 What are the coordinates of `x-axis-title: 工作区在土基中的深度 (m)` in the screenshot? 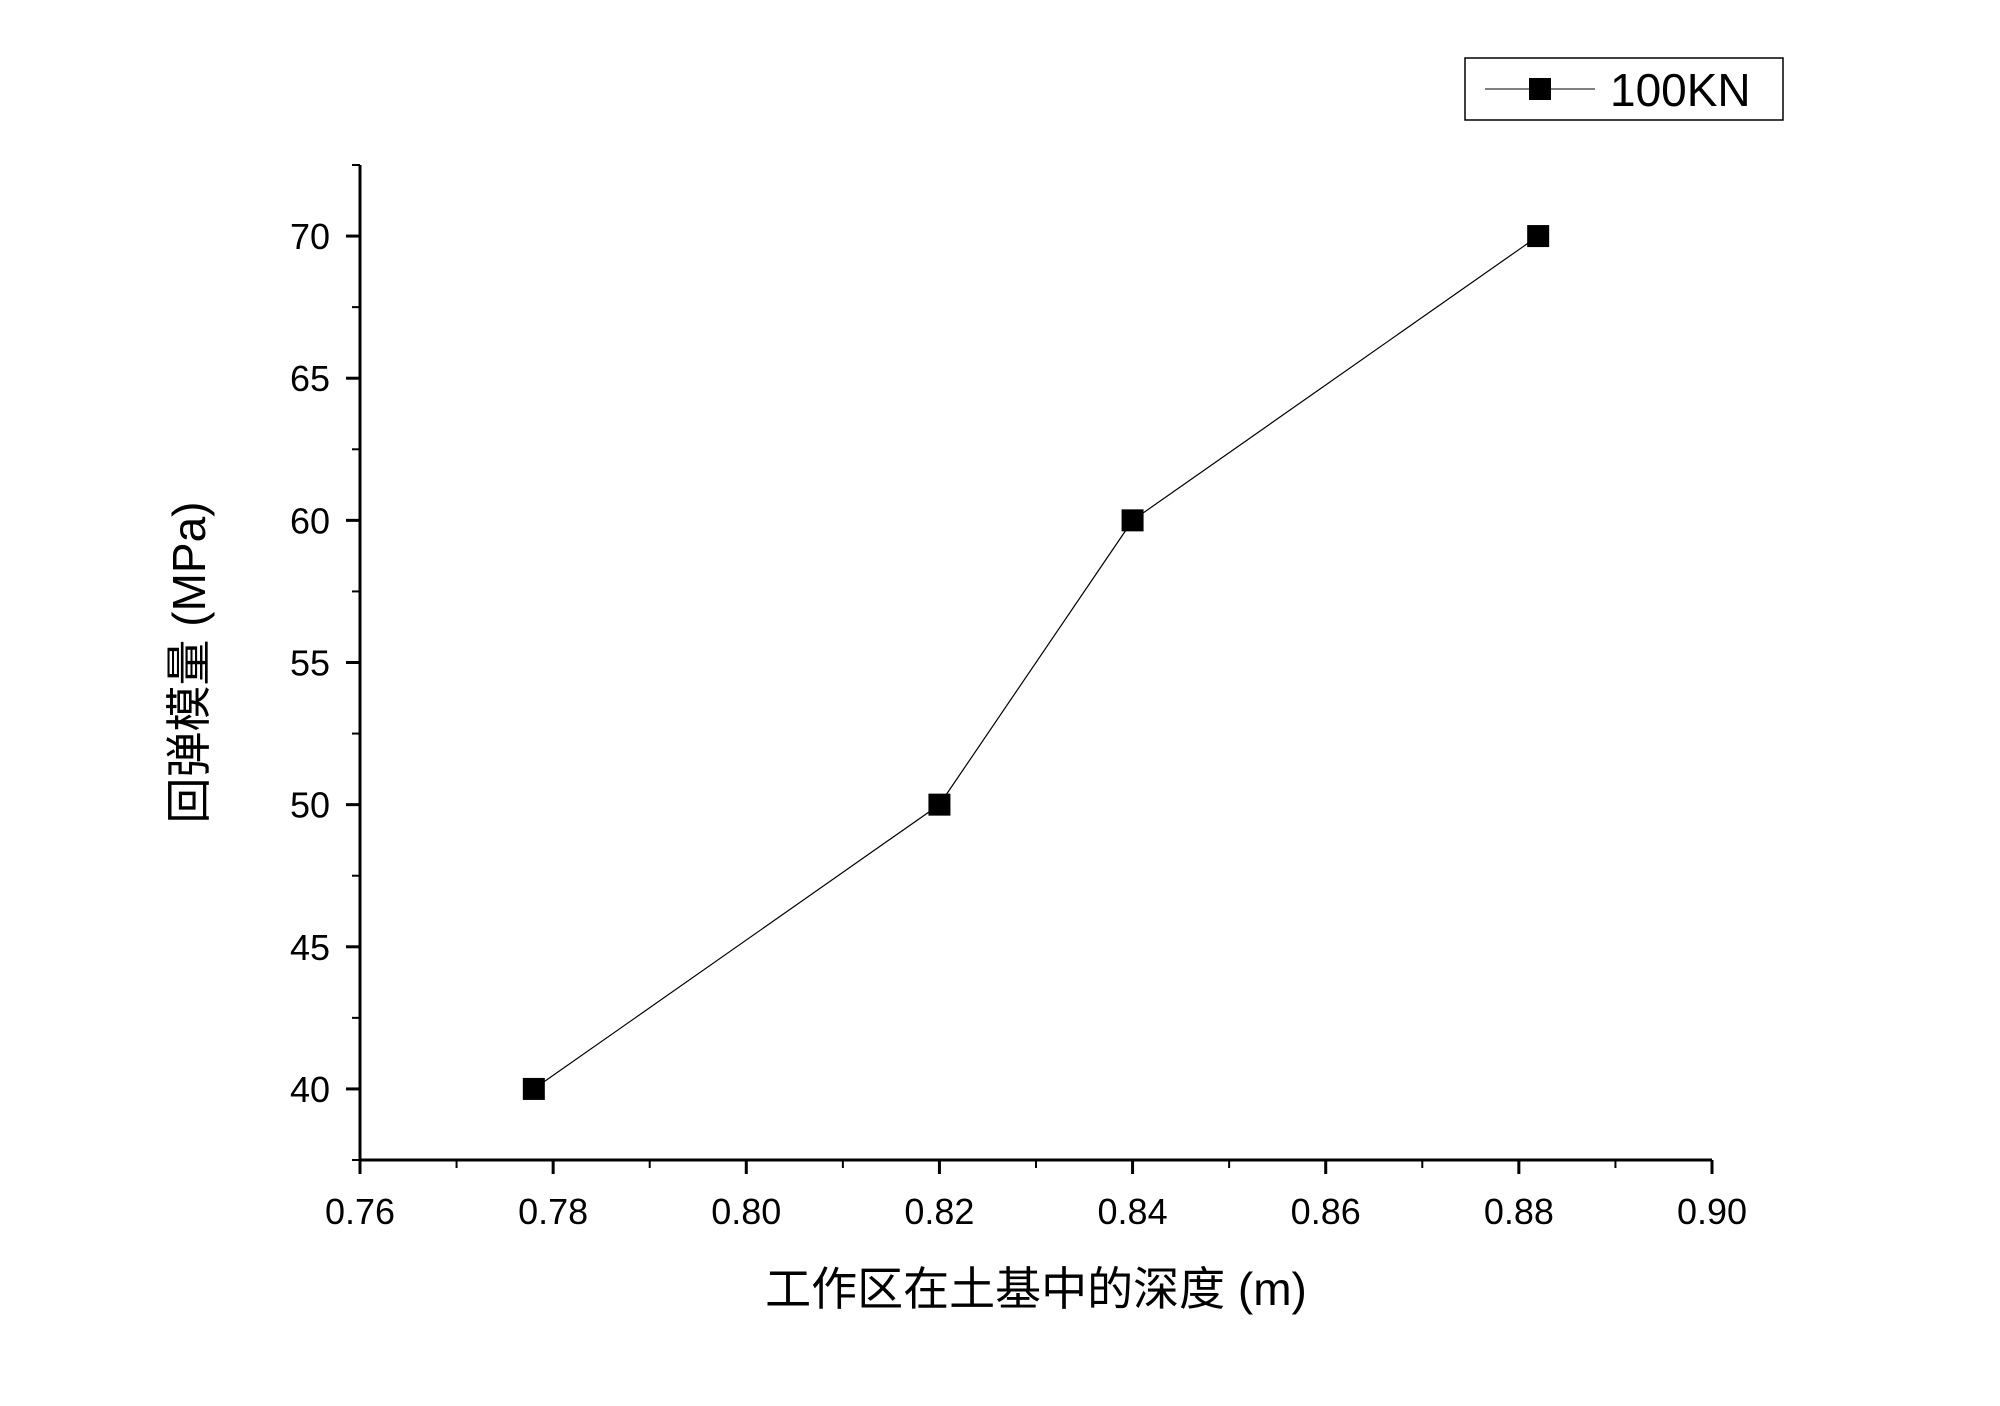 It's located at (1036, 1289).